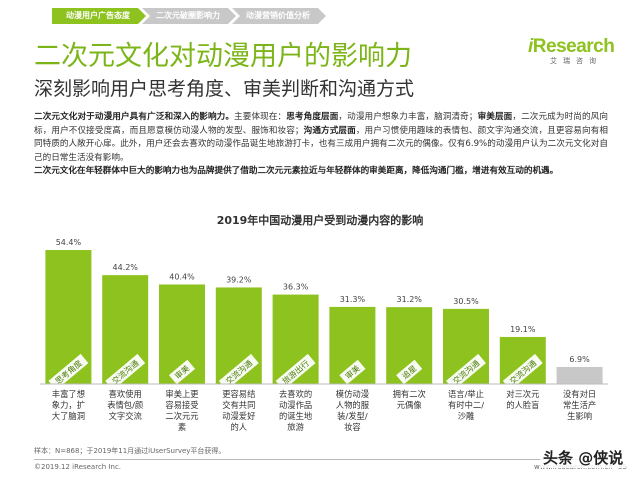 This screenshot has height=480, width=640. Describe the element at coordinates (99, 16) in the screenshot. I see `tab-ad-attitude: 动漫用户广告态度` at that location.